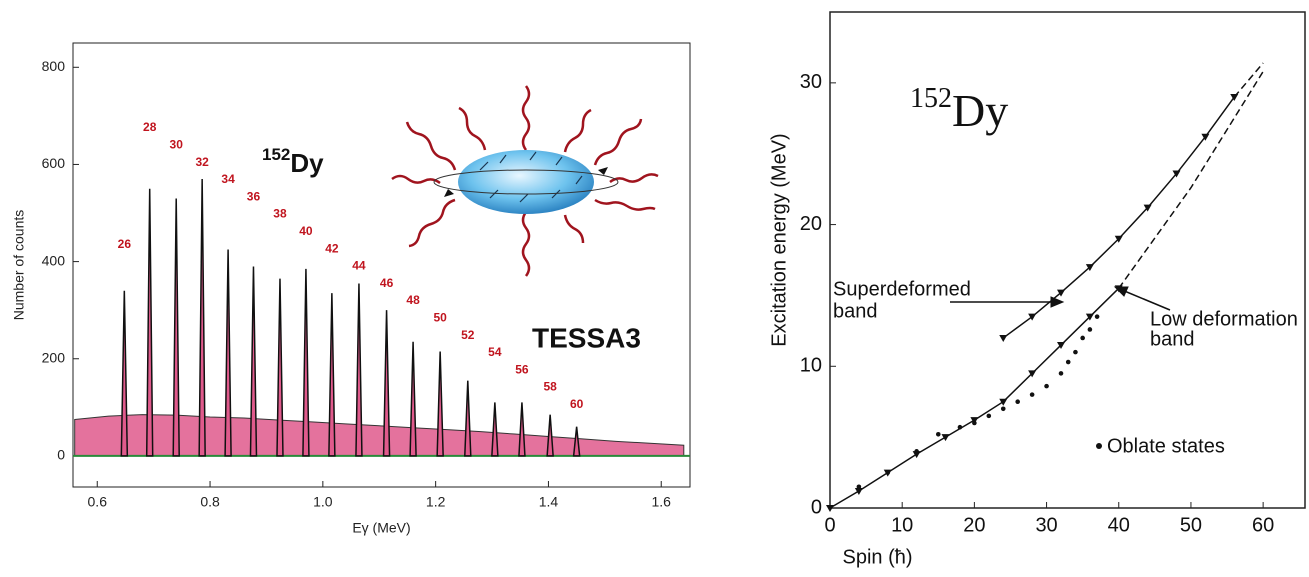 The height and width of the screenshot is (577, 1309). What do you see at coordinates (1046, 525) in the screenshot?
I see `x-tick-label: 30` at bounding box center [1046, 525].